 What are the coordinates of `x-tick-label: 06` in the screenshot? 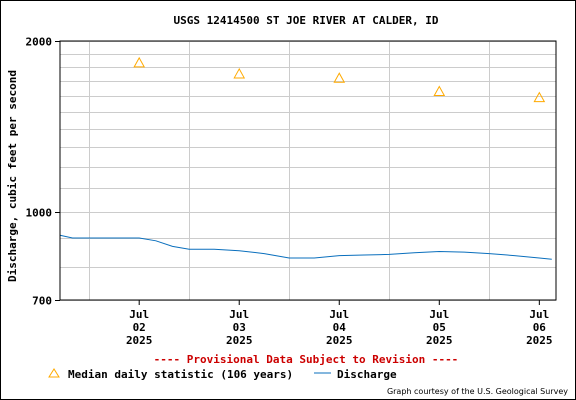 It's located at (540, 327).